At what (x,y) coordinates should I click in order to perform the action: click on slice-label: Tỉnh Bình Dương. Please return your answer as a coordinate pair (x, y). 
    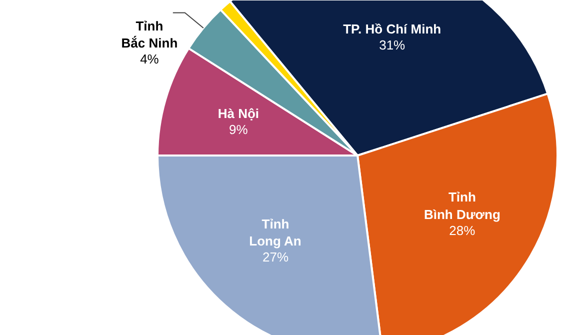
    Looking at the image, I should click on (462, 206).